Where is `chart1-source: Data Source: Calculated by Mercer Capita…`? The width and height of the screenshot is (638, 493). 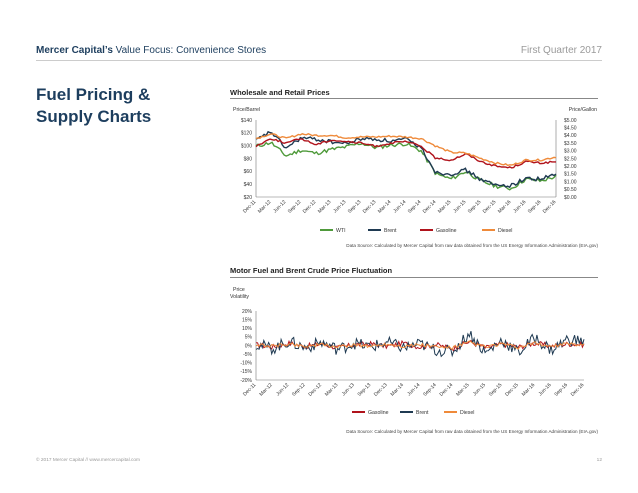
chart1-source: Data Source: Calculated by Mercer Capita… is located at coordinates (472, 245).